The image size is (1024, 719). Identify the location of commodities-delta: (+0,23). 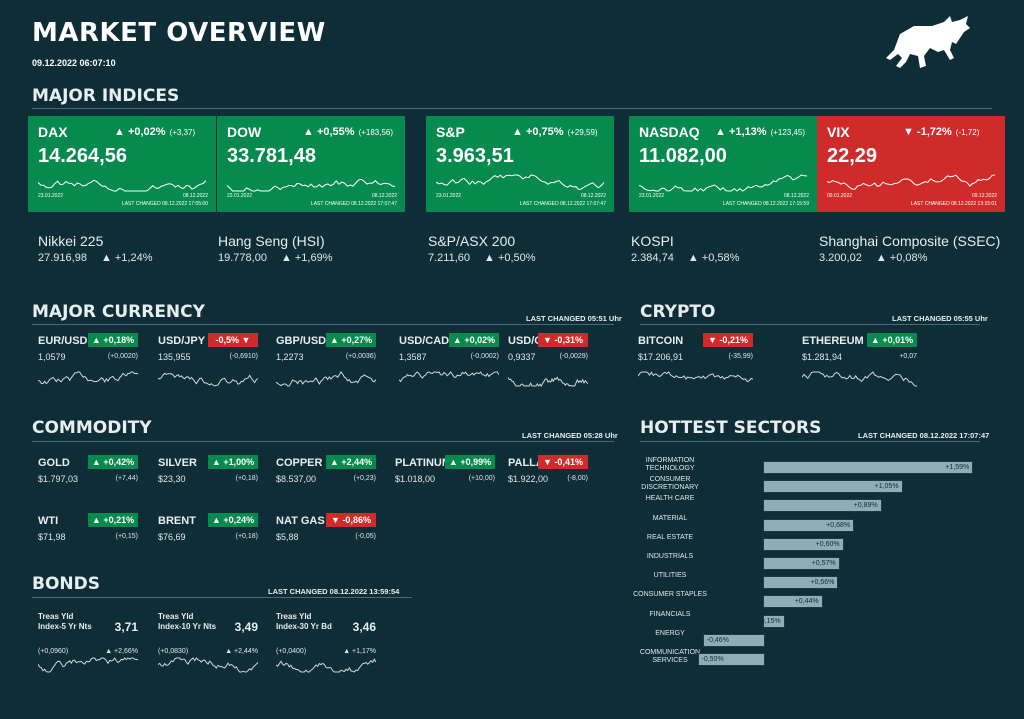
(364, 478).